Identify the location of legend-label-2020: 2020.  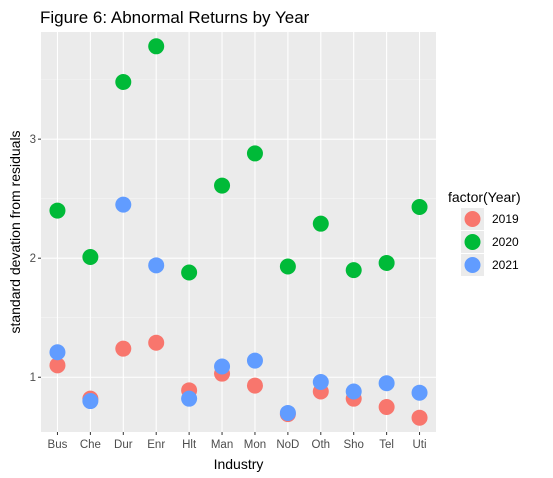
(505, 242).